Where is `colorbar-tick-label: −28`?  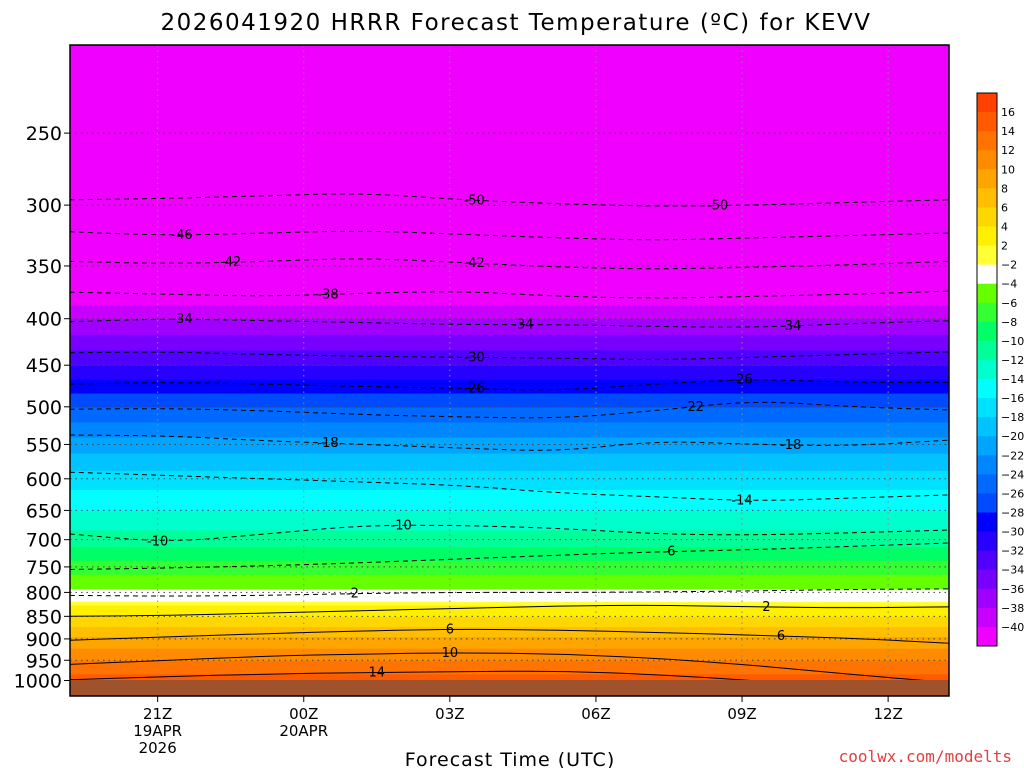
colorbar-tick-label: −28 is located at coordinates (1012, 513).